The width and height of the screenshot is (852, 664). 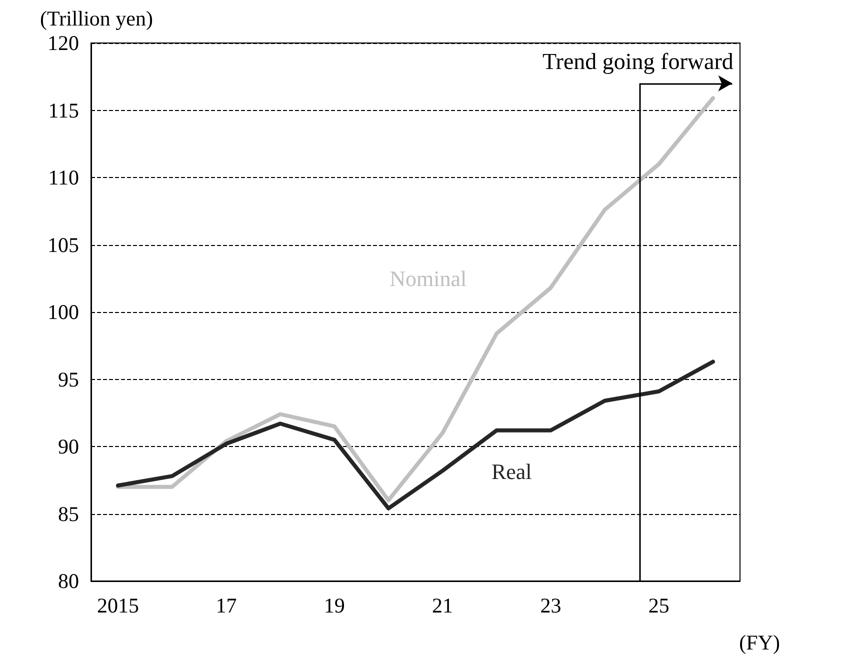 What do you see at coordinates (226, 606) in the screenshot?
I see `x-tick-label: 17` at bounding box center [226, 606].